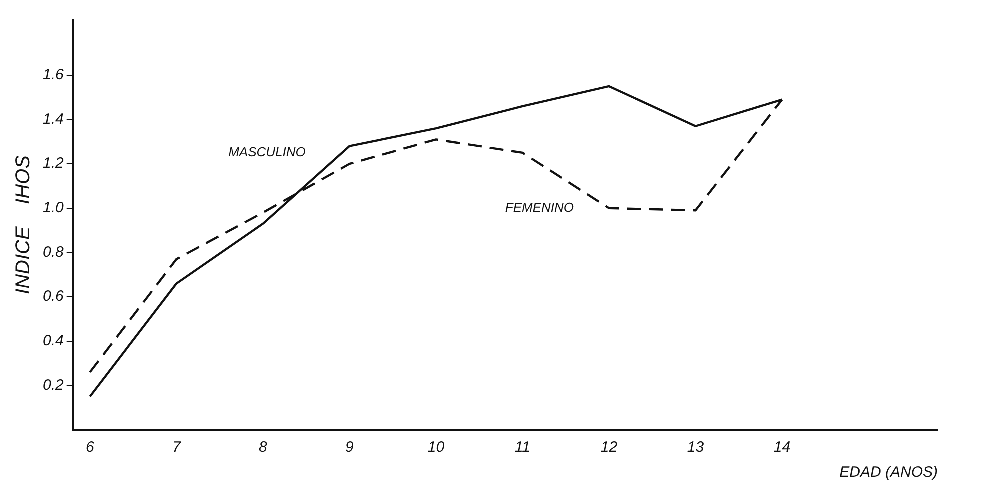 Image resolution: width=996 pixels, height=498 pixels. Describe the element at coordinates (53, 385) in the screenshot. I see `y-tick-label: 0.2` at that location.